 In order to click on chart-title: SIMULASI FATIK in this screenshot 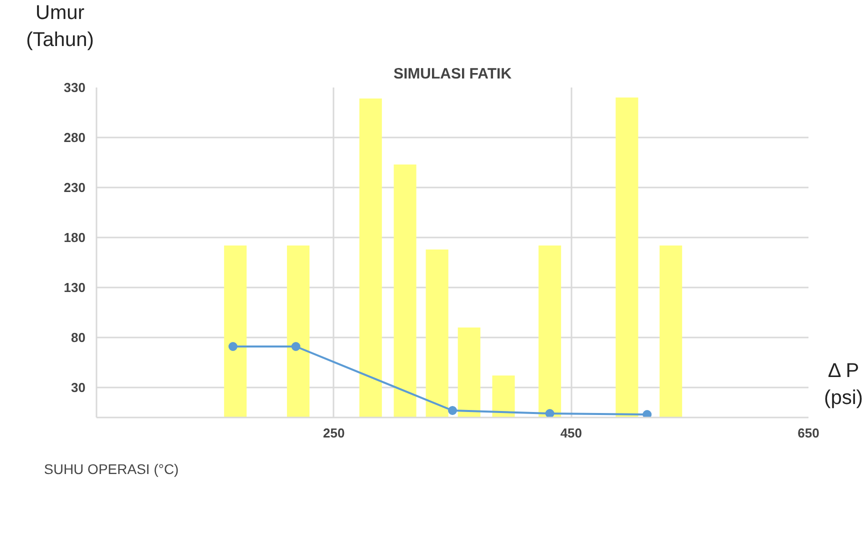, I will do `click(452, 74)`.